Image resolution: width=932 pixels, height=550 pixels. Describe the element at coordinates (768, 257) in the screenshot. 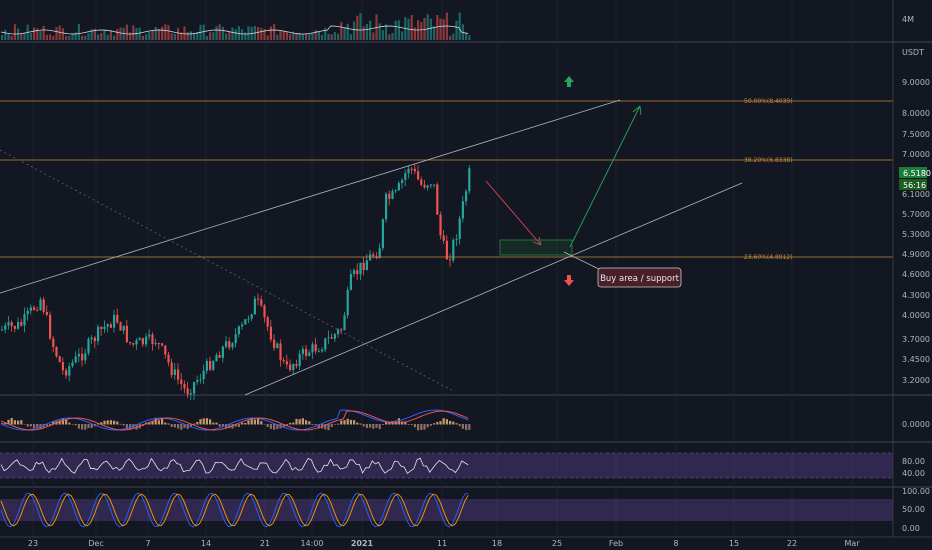

I see `fib-label-23: 23.60%(4.8912)` at that location.